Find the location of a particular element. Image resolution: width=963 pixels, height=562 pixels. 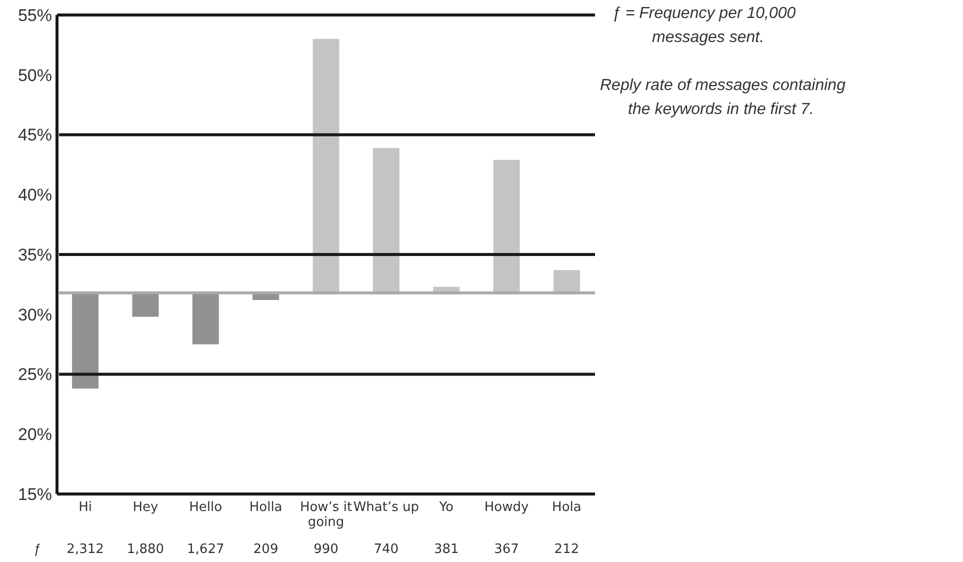

y-tick-label: 45% is located at coordinates (35, 135).